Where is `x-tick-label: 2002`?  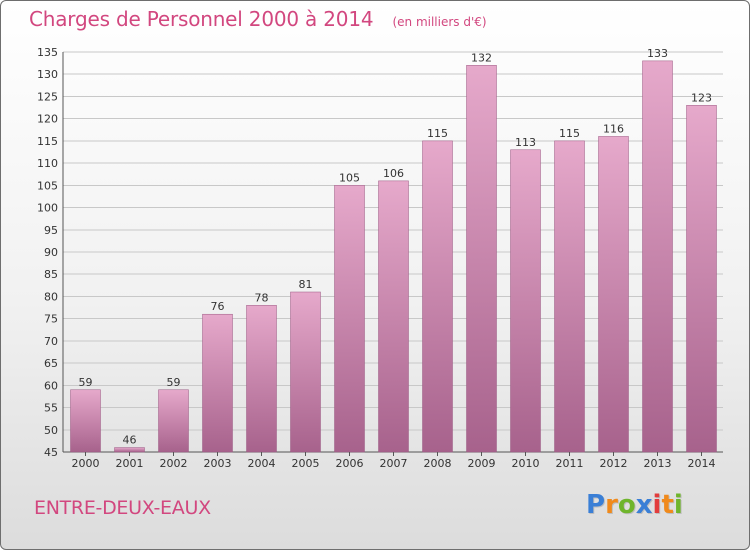 x-tick-label: 2002 is located at coordinates (174, 463).